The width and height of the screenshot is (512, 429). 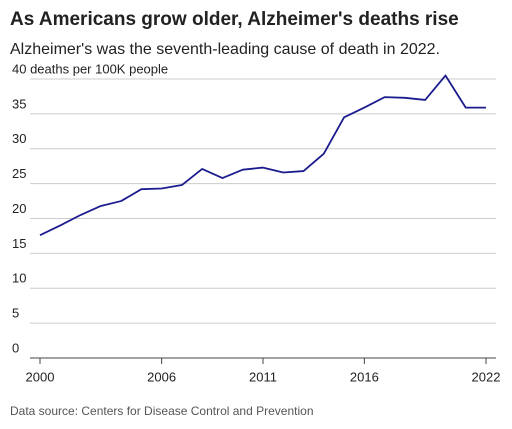 I want to click on y-tick-label: 25, so click(x=19, y=173).